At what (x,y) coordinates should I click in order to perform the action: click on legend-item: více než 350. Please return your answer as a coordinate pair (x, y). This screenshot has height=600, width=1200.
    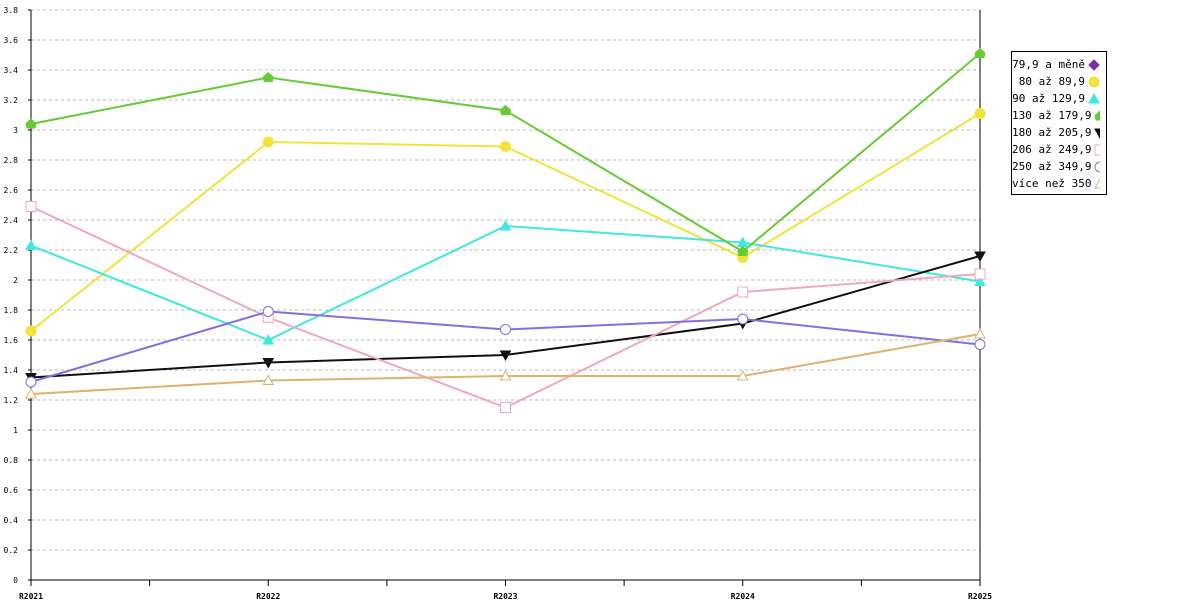
    Looking at the image, I should click on (1059, 183).